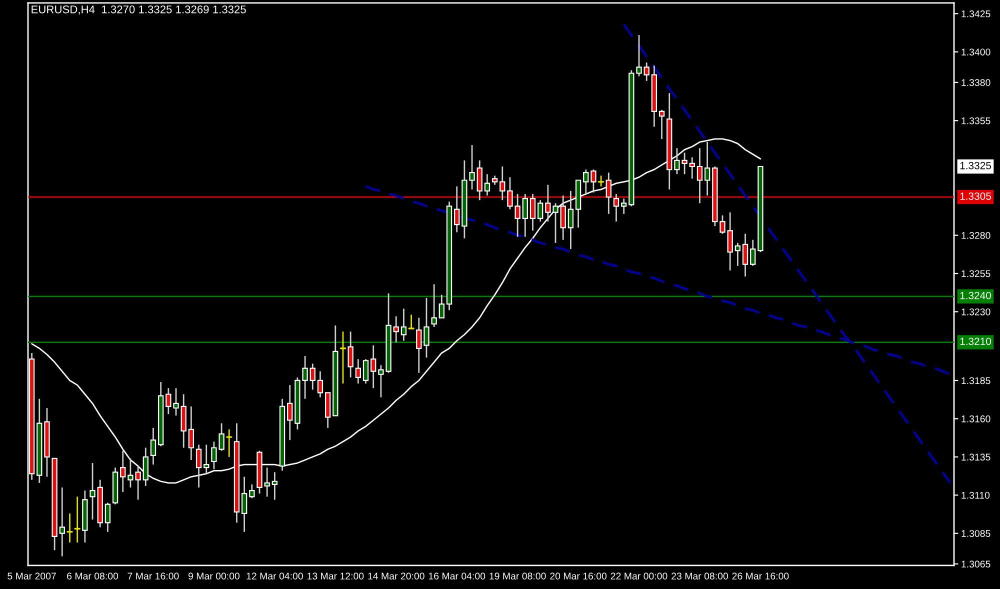 This screenshot has height=589, width=1000. What do you see at coordinates (457, 576) in the screenshot?
I see `x-tick-label: 16 Mar 04:00` at bounding box center [457, 576].